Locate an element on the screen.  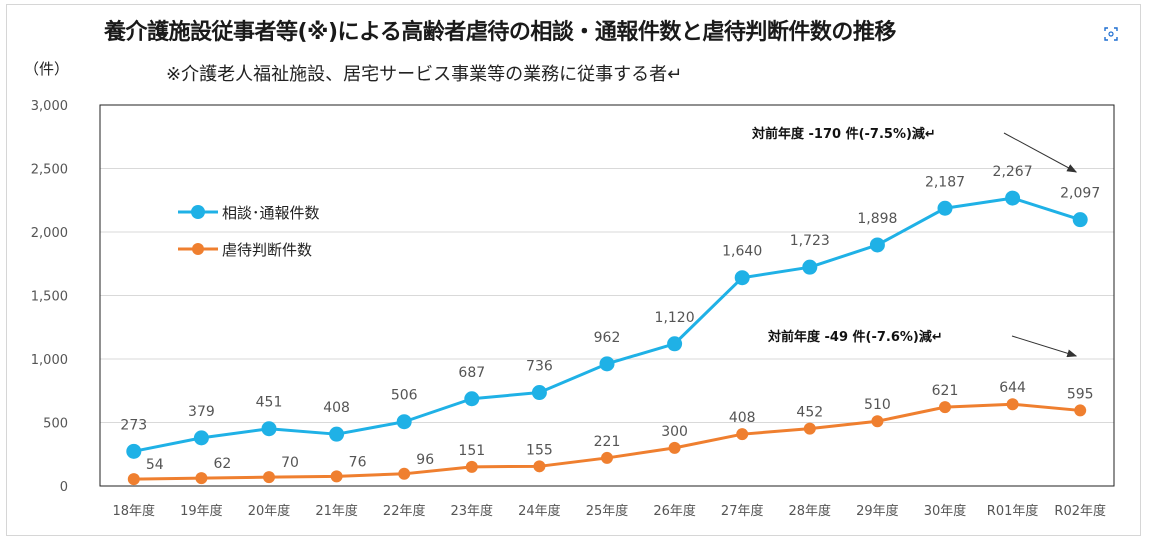
data-label-series1: 1,898 is located at coordinates (877, 219).